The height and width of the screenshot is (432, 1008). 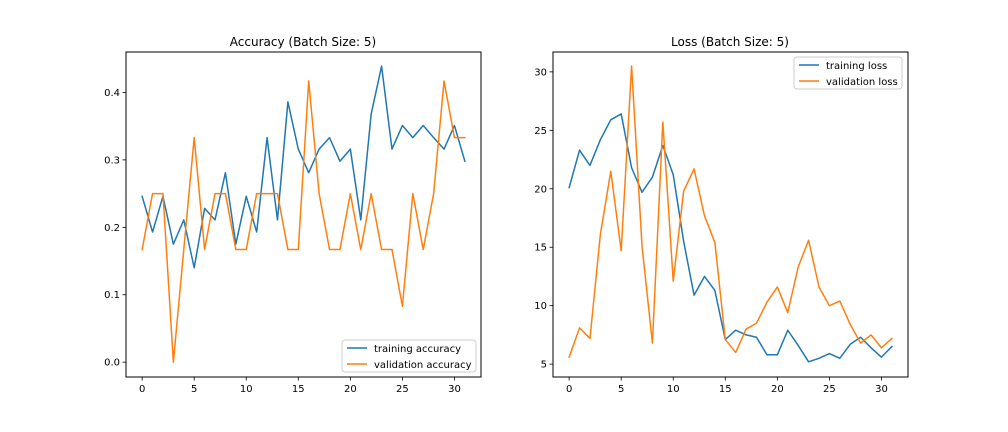 What do you see at coordinates (540, 306) in the screenshot?
I see `y-tick-label: 10` at bounding box center [540, 306].